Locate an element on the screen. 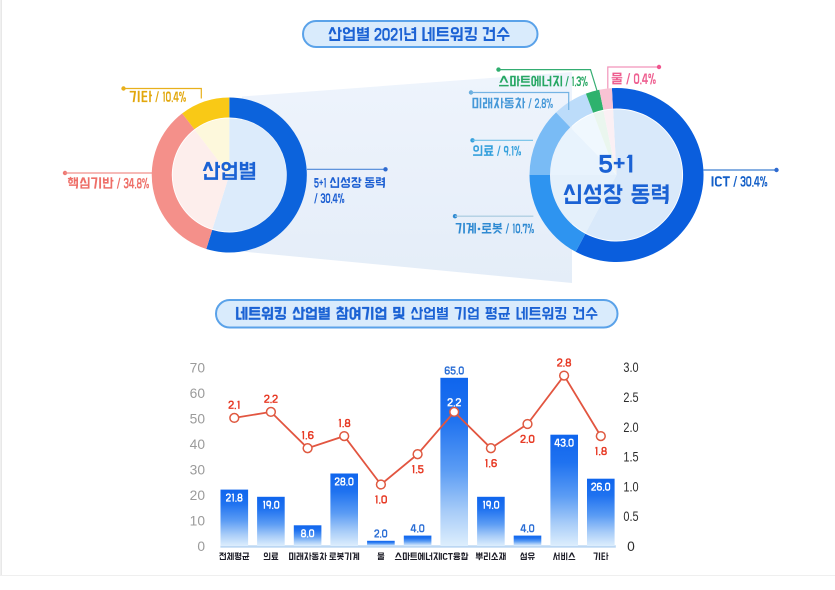 This screenshot has width=835, height=590. svg-text: 2.0 is located at coordinates (630, 427).